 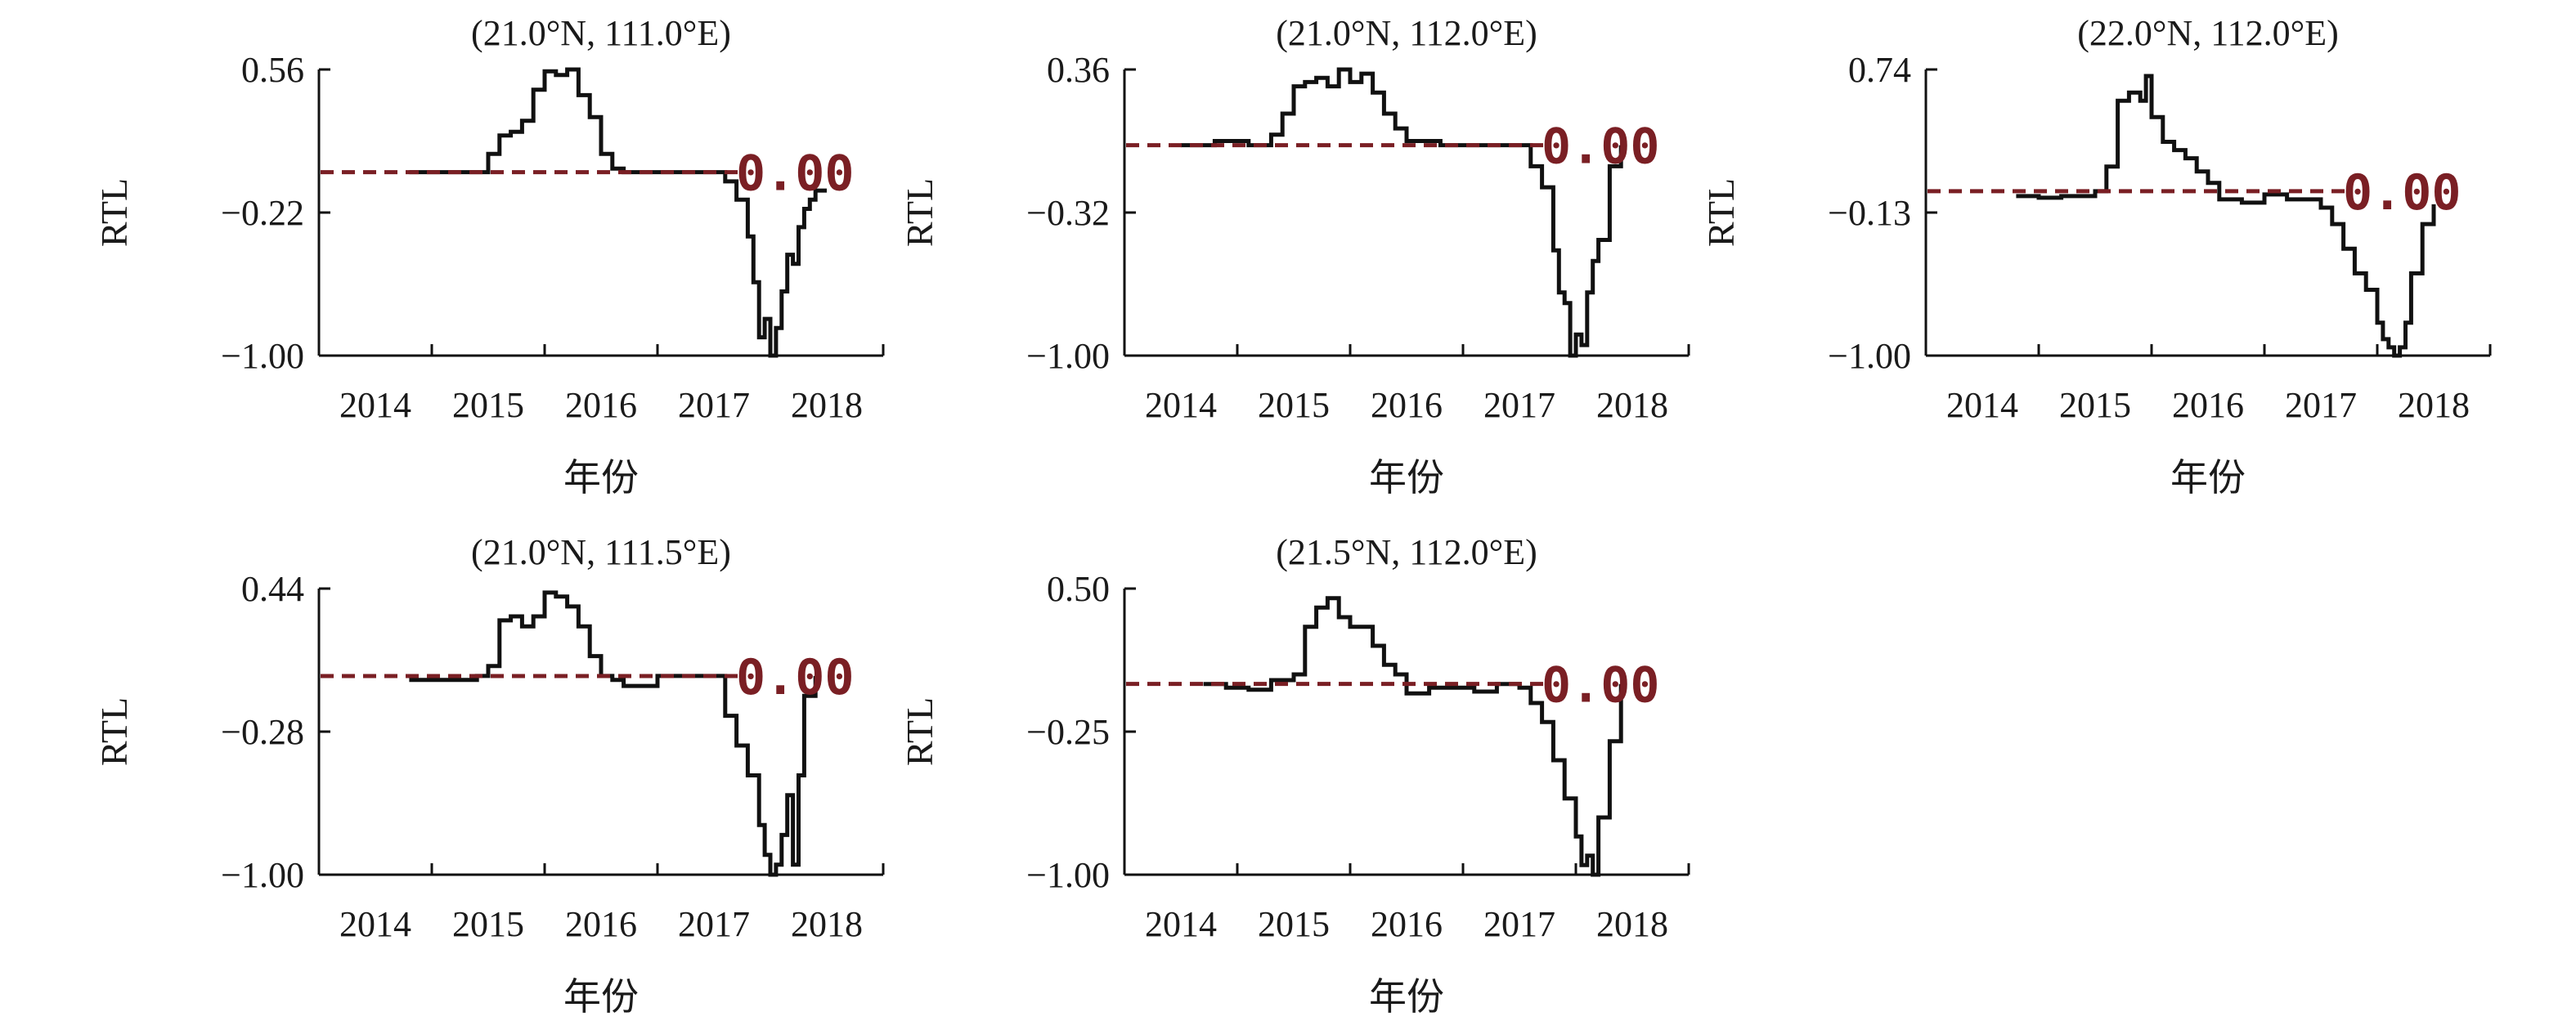 I want to click on subplot-title: (21.0°N, 111.5°E), so click(x=601, y=552).